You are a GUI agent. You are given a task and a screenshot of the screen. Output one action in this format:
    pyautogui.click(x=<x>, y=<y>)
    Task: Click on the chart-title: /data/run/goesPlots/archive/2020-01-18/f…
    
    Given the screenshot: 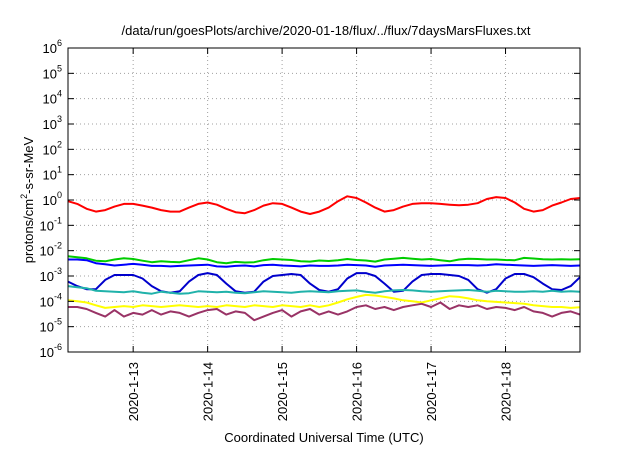 What is the action you would take?
    pyautogui.click(x=326, y=30)
    